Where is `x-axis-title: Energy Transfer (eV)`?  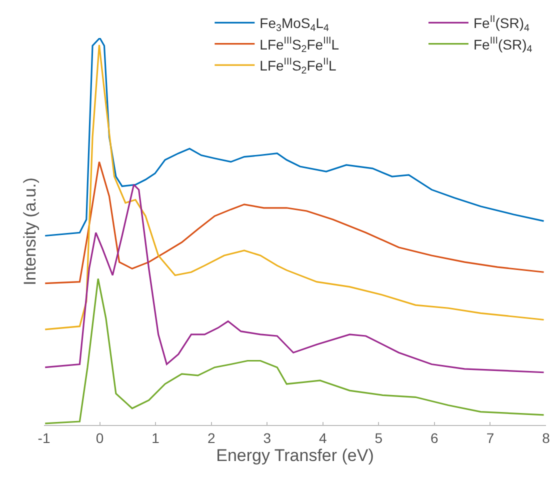 x-axis-title: Energy Transfer (eV) is located at coordinates (295, 456).